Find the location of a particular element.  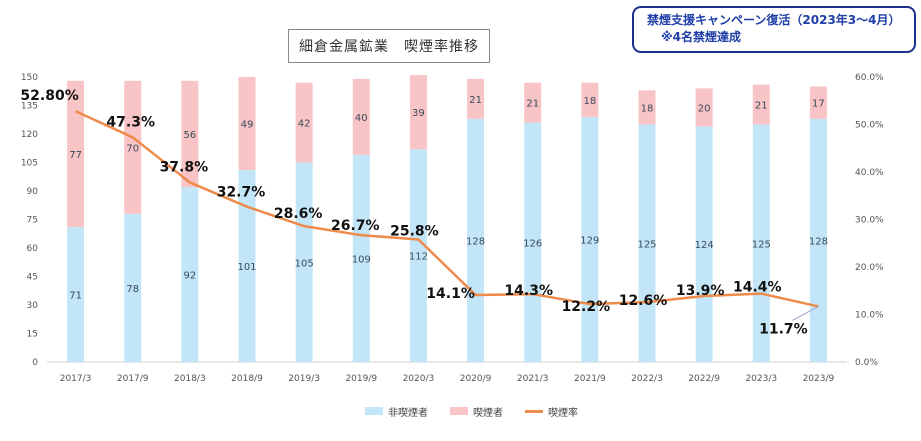

bar-label-non-smoker: 129 is located at coordinates (589, 240).